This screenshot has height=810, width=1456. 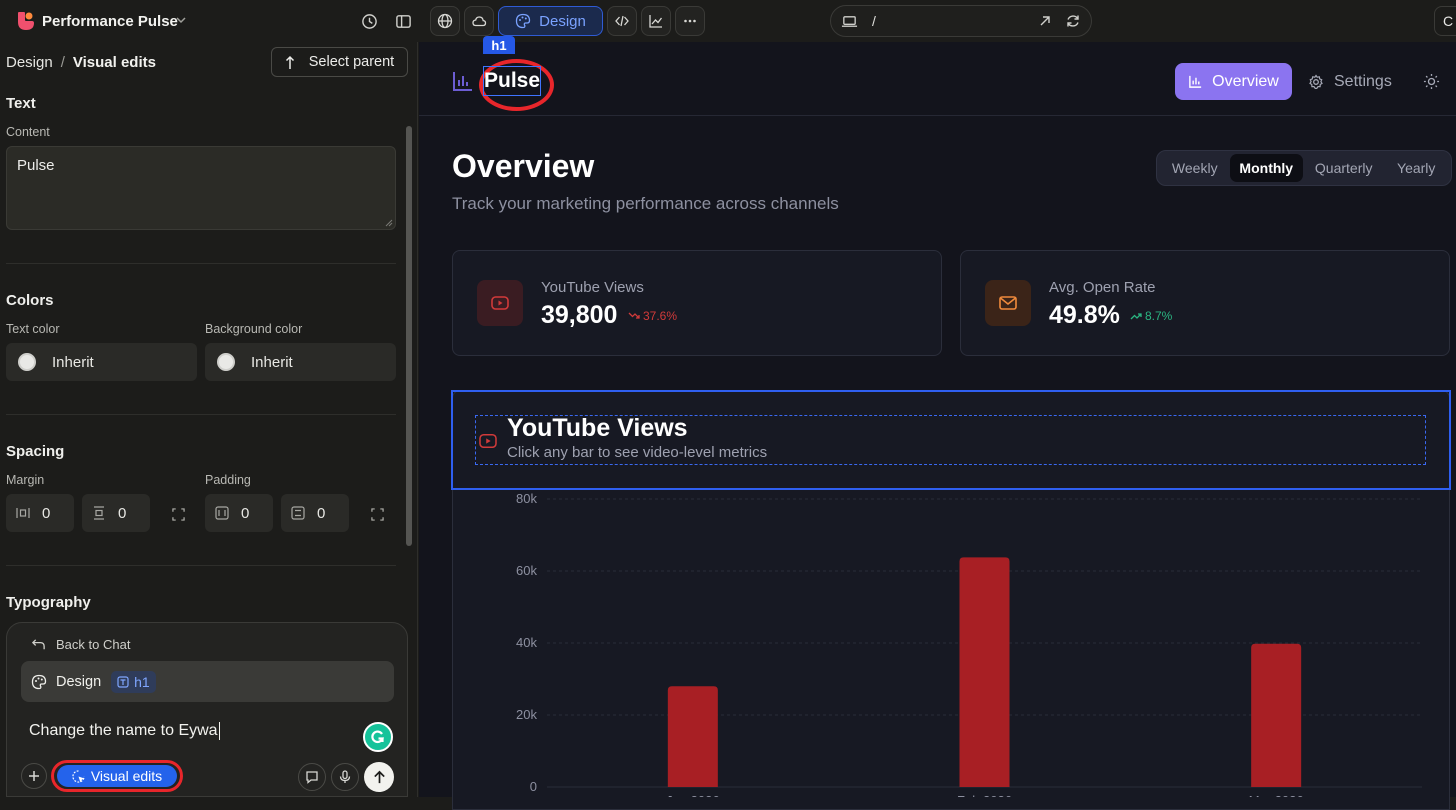 I want to click on padding-vertical-input: 0, so click(x=315, y=513).